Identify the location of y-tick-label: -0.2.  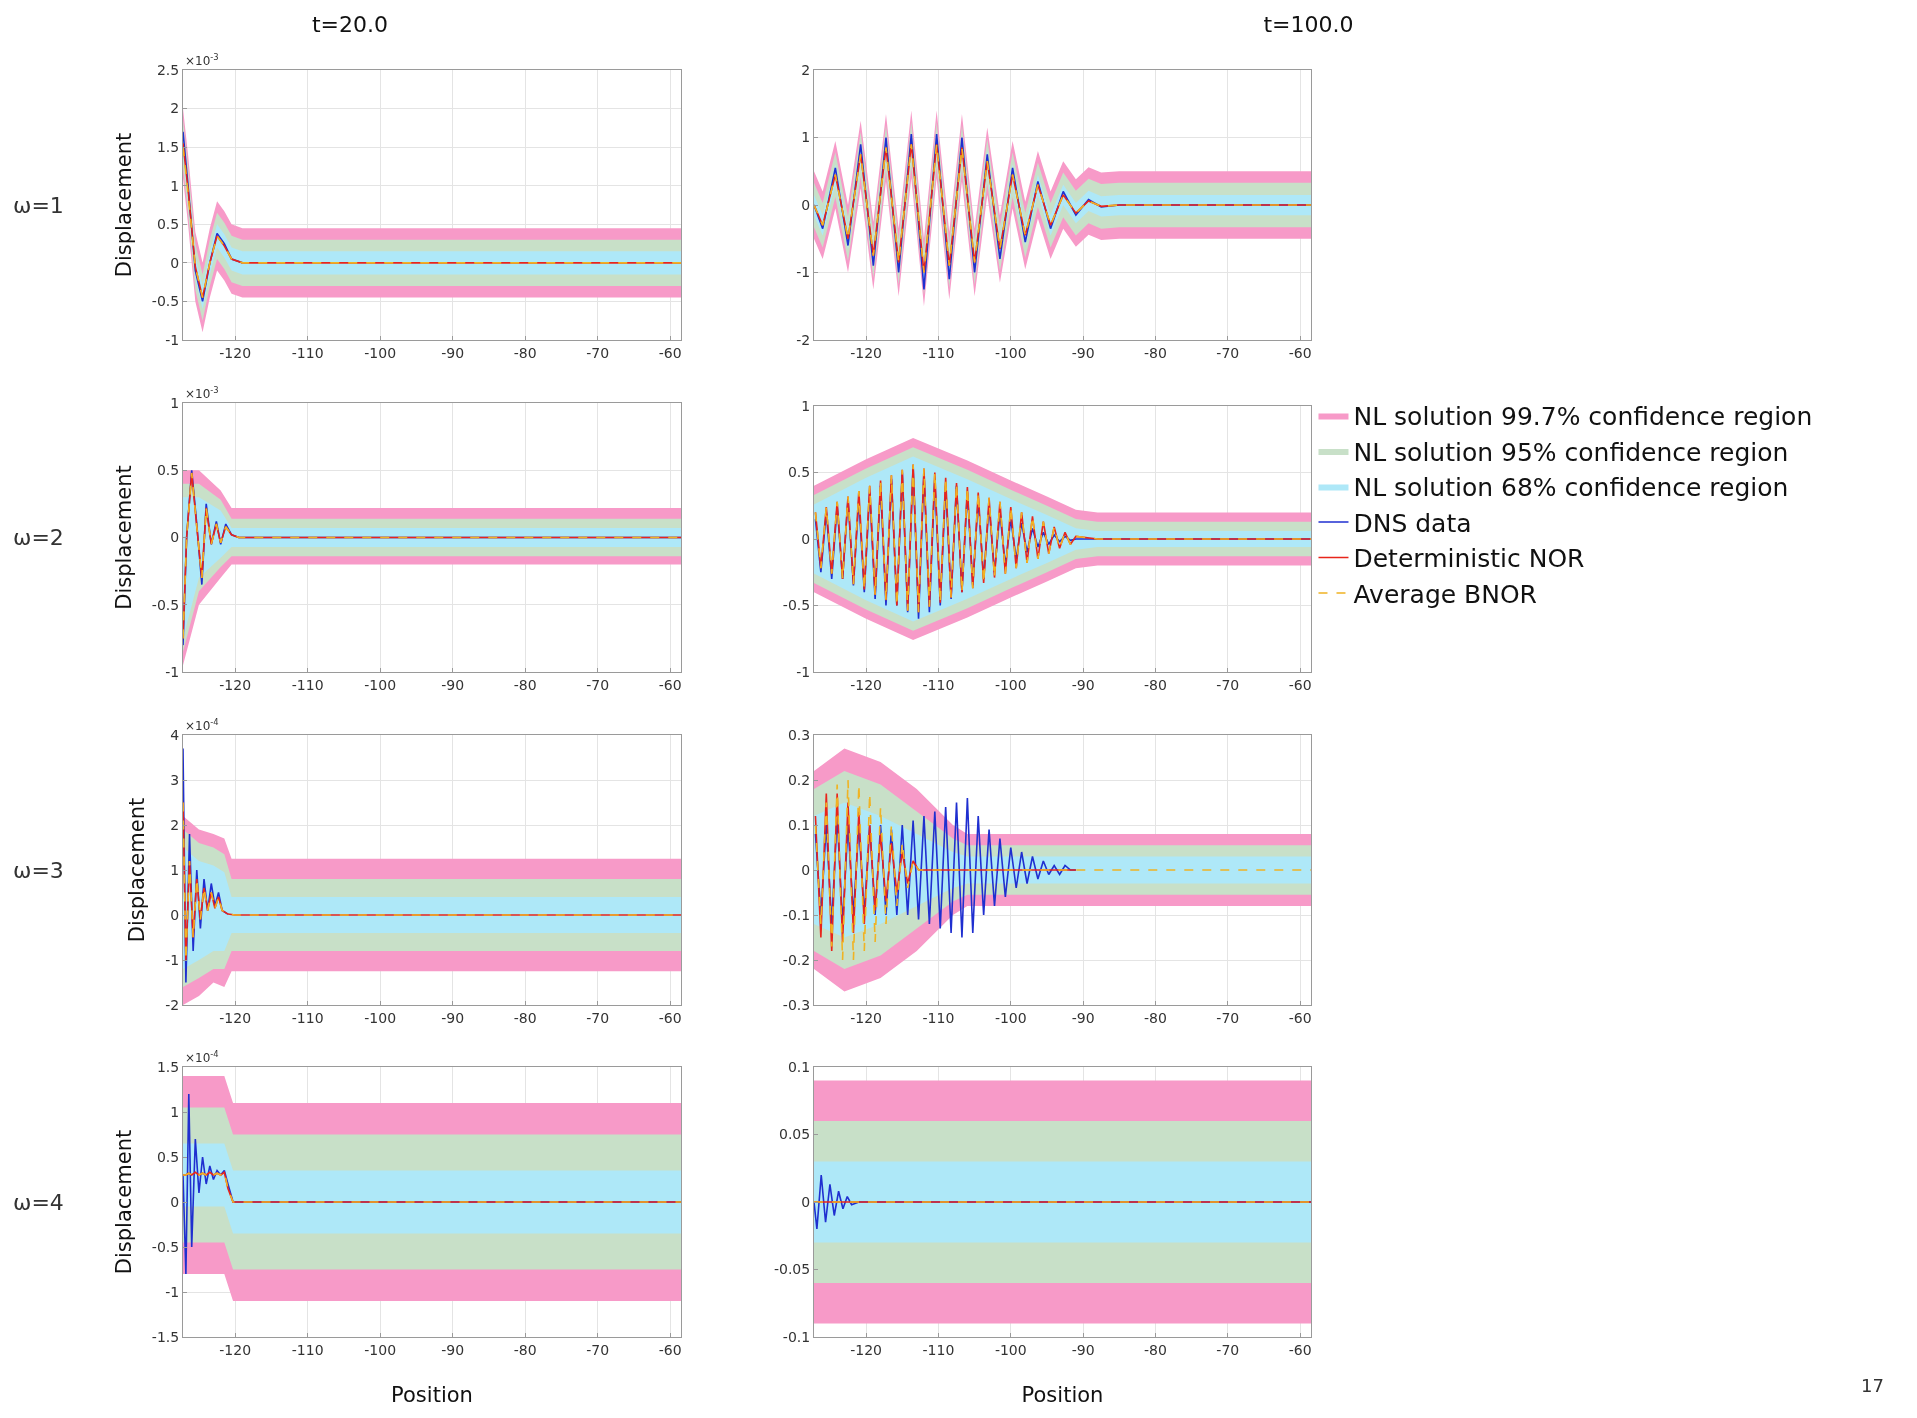
(796, 959).